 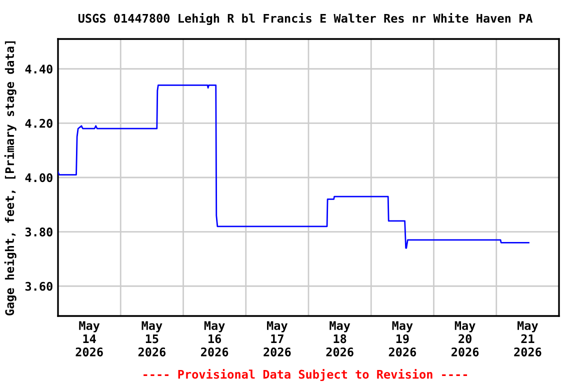 What do you see at coordinates (340, 338) in the screenshot?
I see `x-tick-label: May 18 2026` at bounding box center [340, 338].